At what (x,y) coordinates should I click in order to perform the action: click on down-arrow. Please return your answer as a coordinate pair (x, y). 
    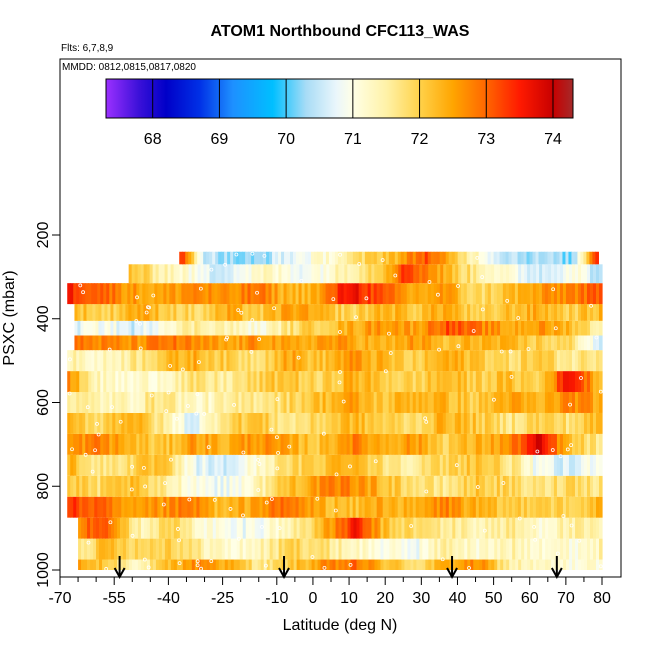
    Looking at the image, I should click on (284, 568).